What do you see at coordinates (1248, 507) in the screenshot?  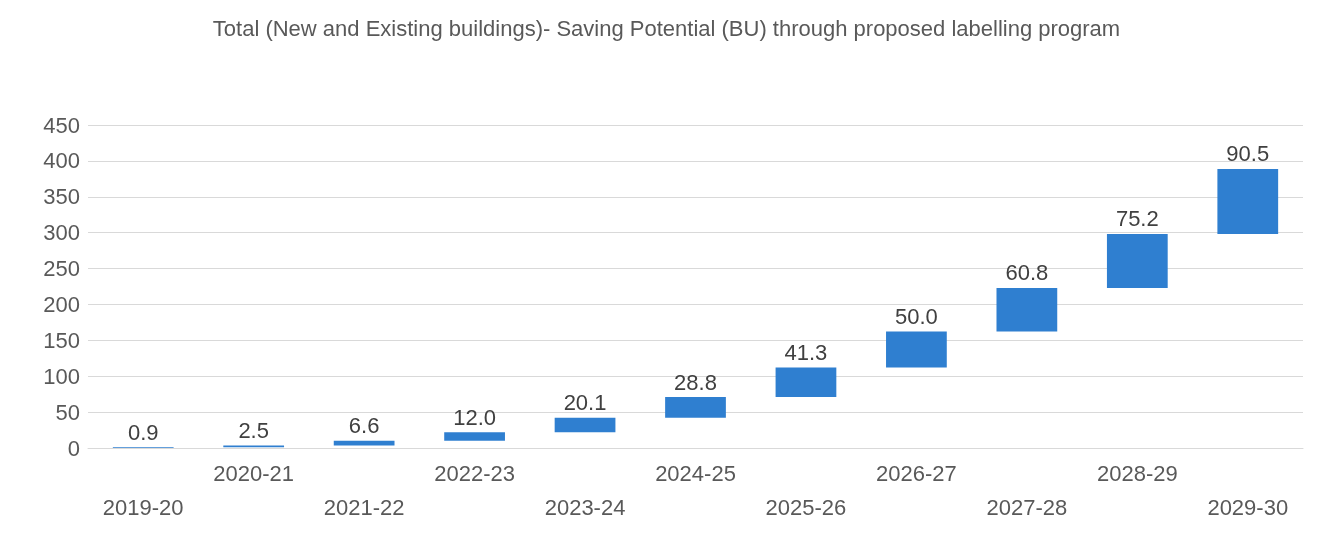 I see `x-tick-label: 2029-30` at bounding box center [1248, 507].